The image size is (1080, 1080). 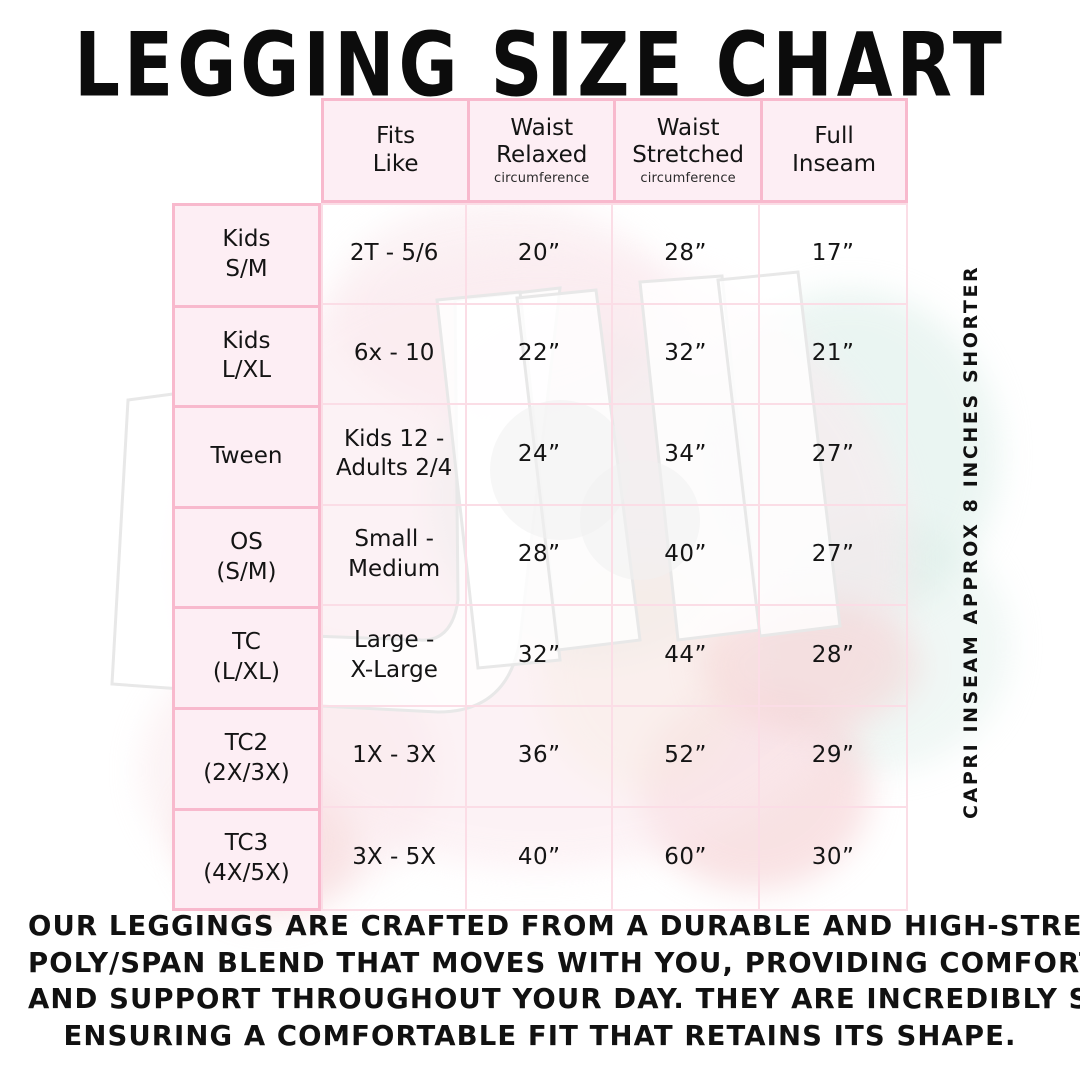 I want to click on waist-relaxed-cell: 28”, so click(x=540, y=556).